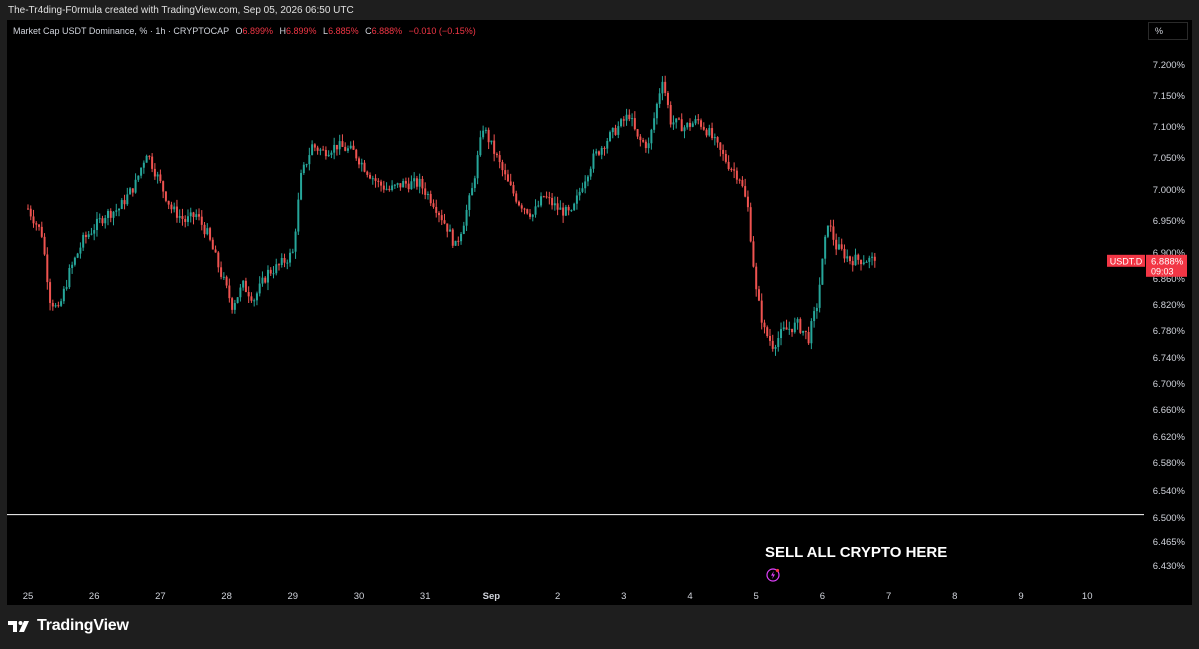 The width and height of the screenshot is (1199, 649). I want to click on tradingview-logo: TradingView, so click(68, 626).